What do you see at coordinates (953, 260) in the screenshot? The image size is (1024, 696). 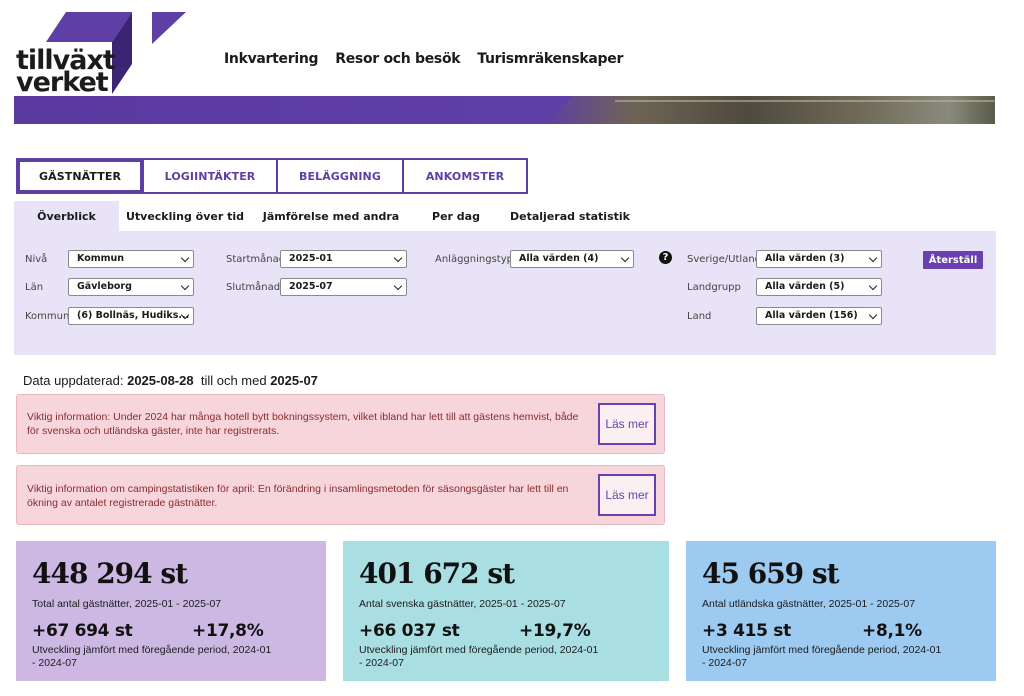 I see `reset-button: Återställ` at bounding box center [953, 260].